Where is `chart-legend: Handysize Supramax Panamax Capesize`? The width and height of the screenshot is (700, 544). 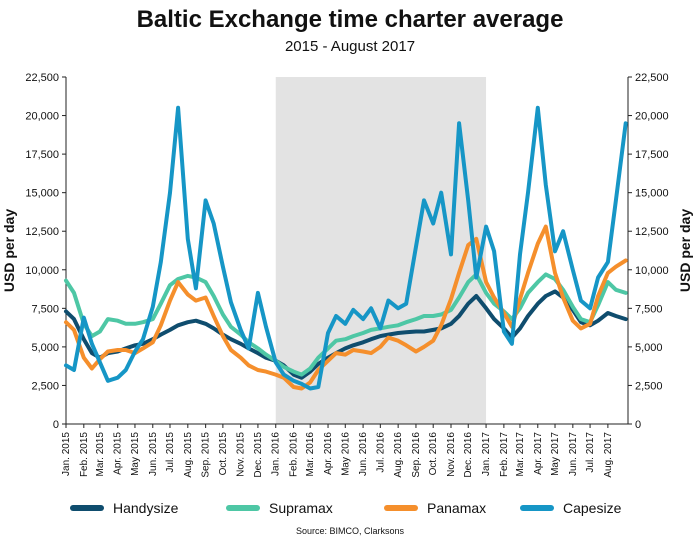 chart-legend: Handysize Supramax Panamax Capesize is located at coordinates (350, 508).